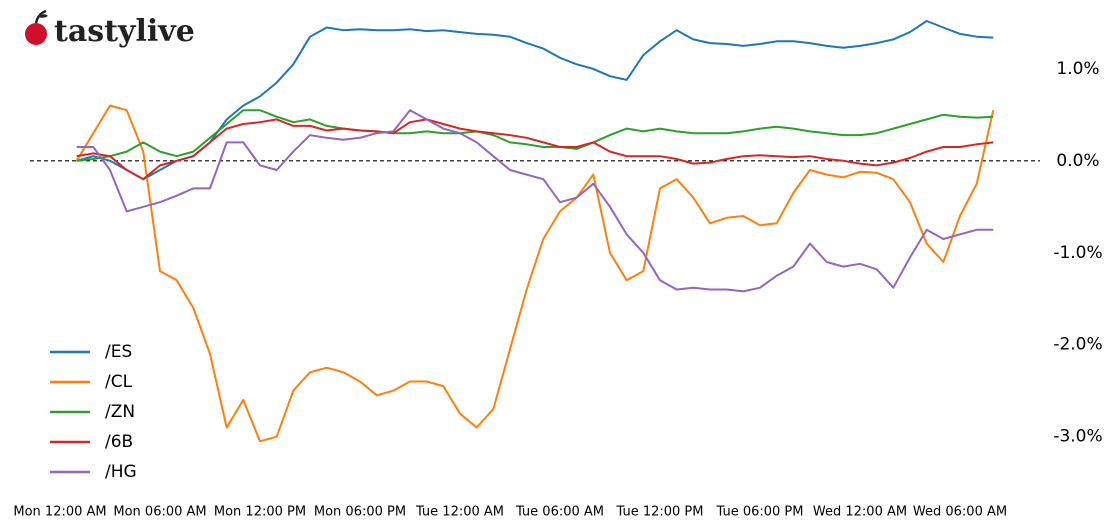 This screenshot has height=527, width=1115. I want to click on x-tick-label: Tue 06:00 PM, so click(760, 512).